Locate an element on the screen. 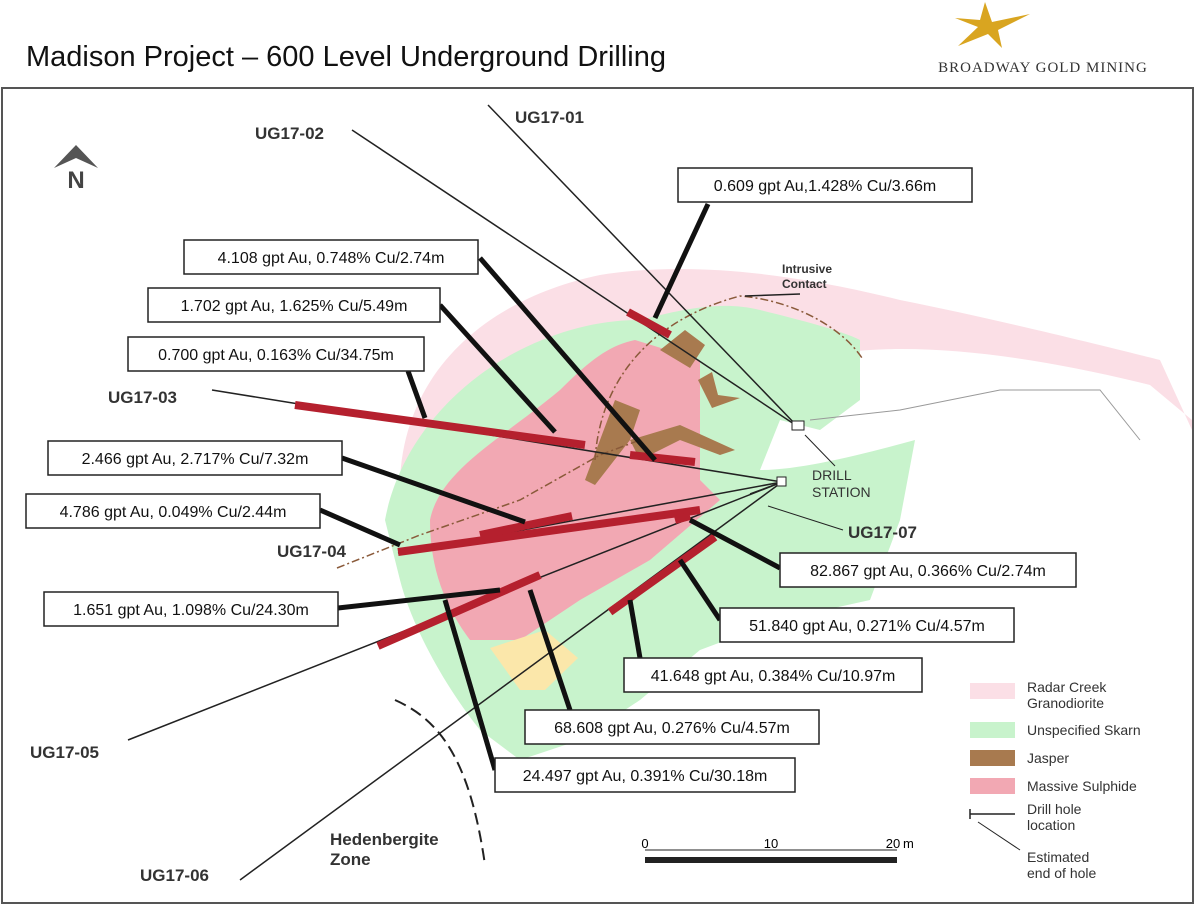 Image resolution: width=1196 pixels, height=911 pixels. hole-label: UG17-05 is located at coordinates (64, 752).